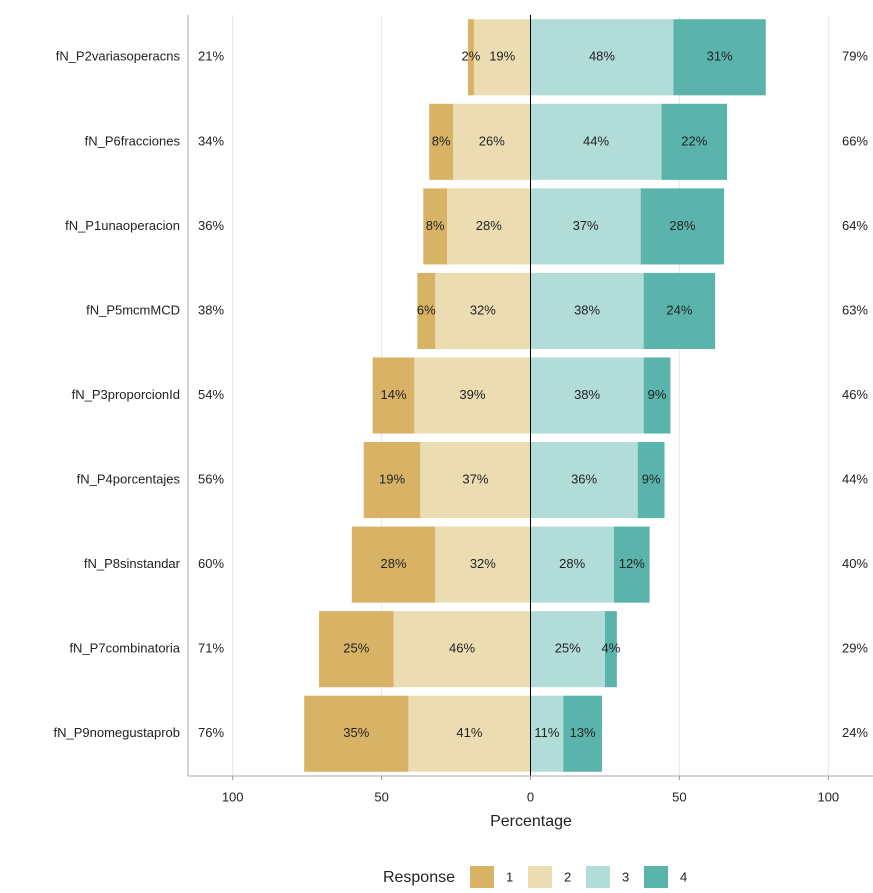  Describe the element at coordinates (211, 140) in the screenshot. I see `left-total: 34%` at that location.